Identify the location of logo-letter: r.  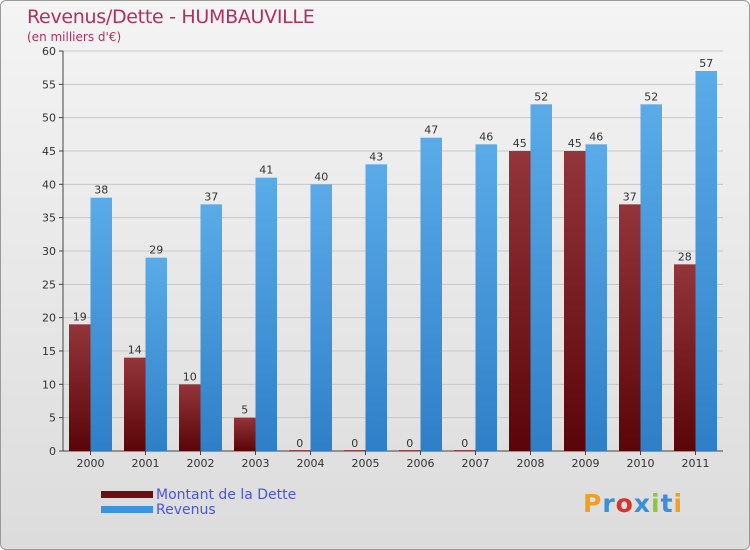
(609, 503).